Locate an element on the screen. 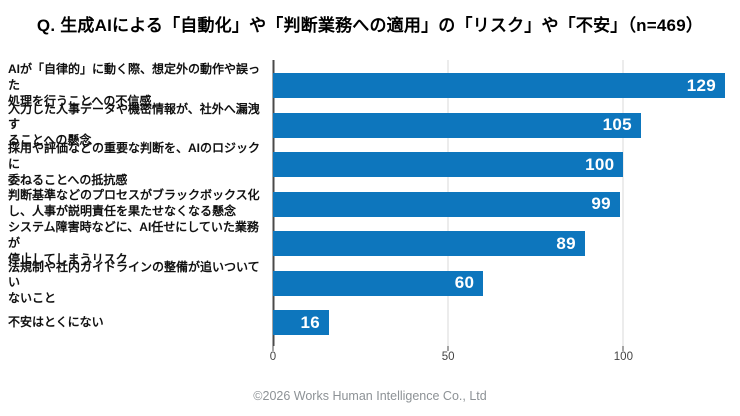 The width and height of the screenshot is (740, 416). bar-track: 60 is located at coordinates (502, 283).